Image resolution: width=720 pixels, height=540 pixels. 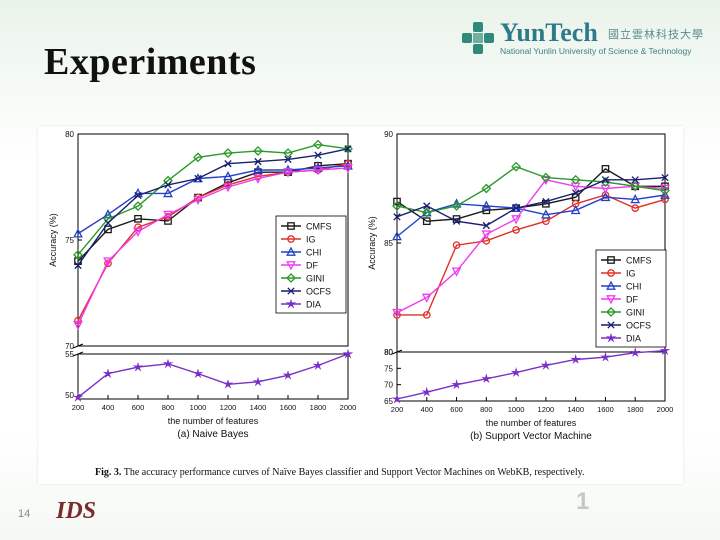 I want to click on x-tick-label: 1800, so click(x=635, y=409).